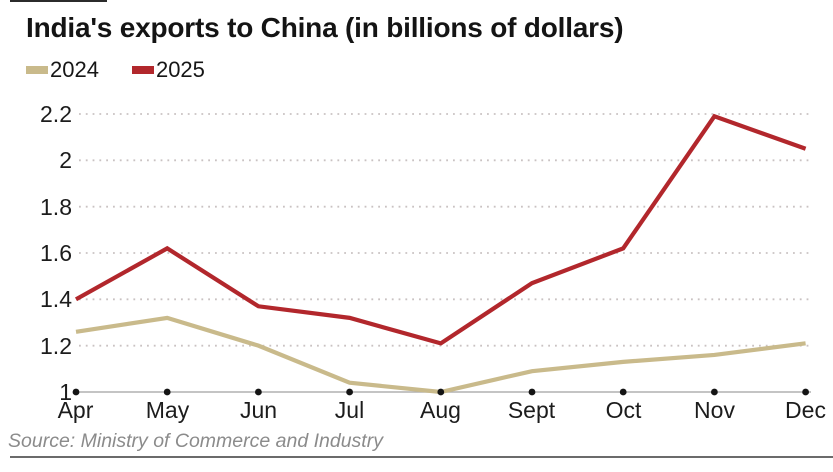  What do you see at coordinates (805, 410) in the screenshot?
I see `x-tick-label: Dec` at bounding box center [805, 410].